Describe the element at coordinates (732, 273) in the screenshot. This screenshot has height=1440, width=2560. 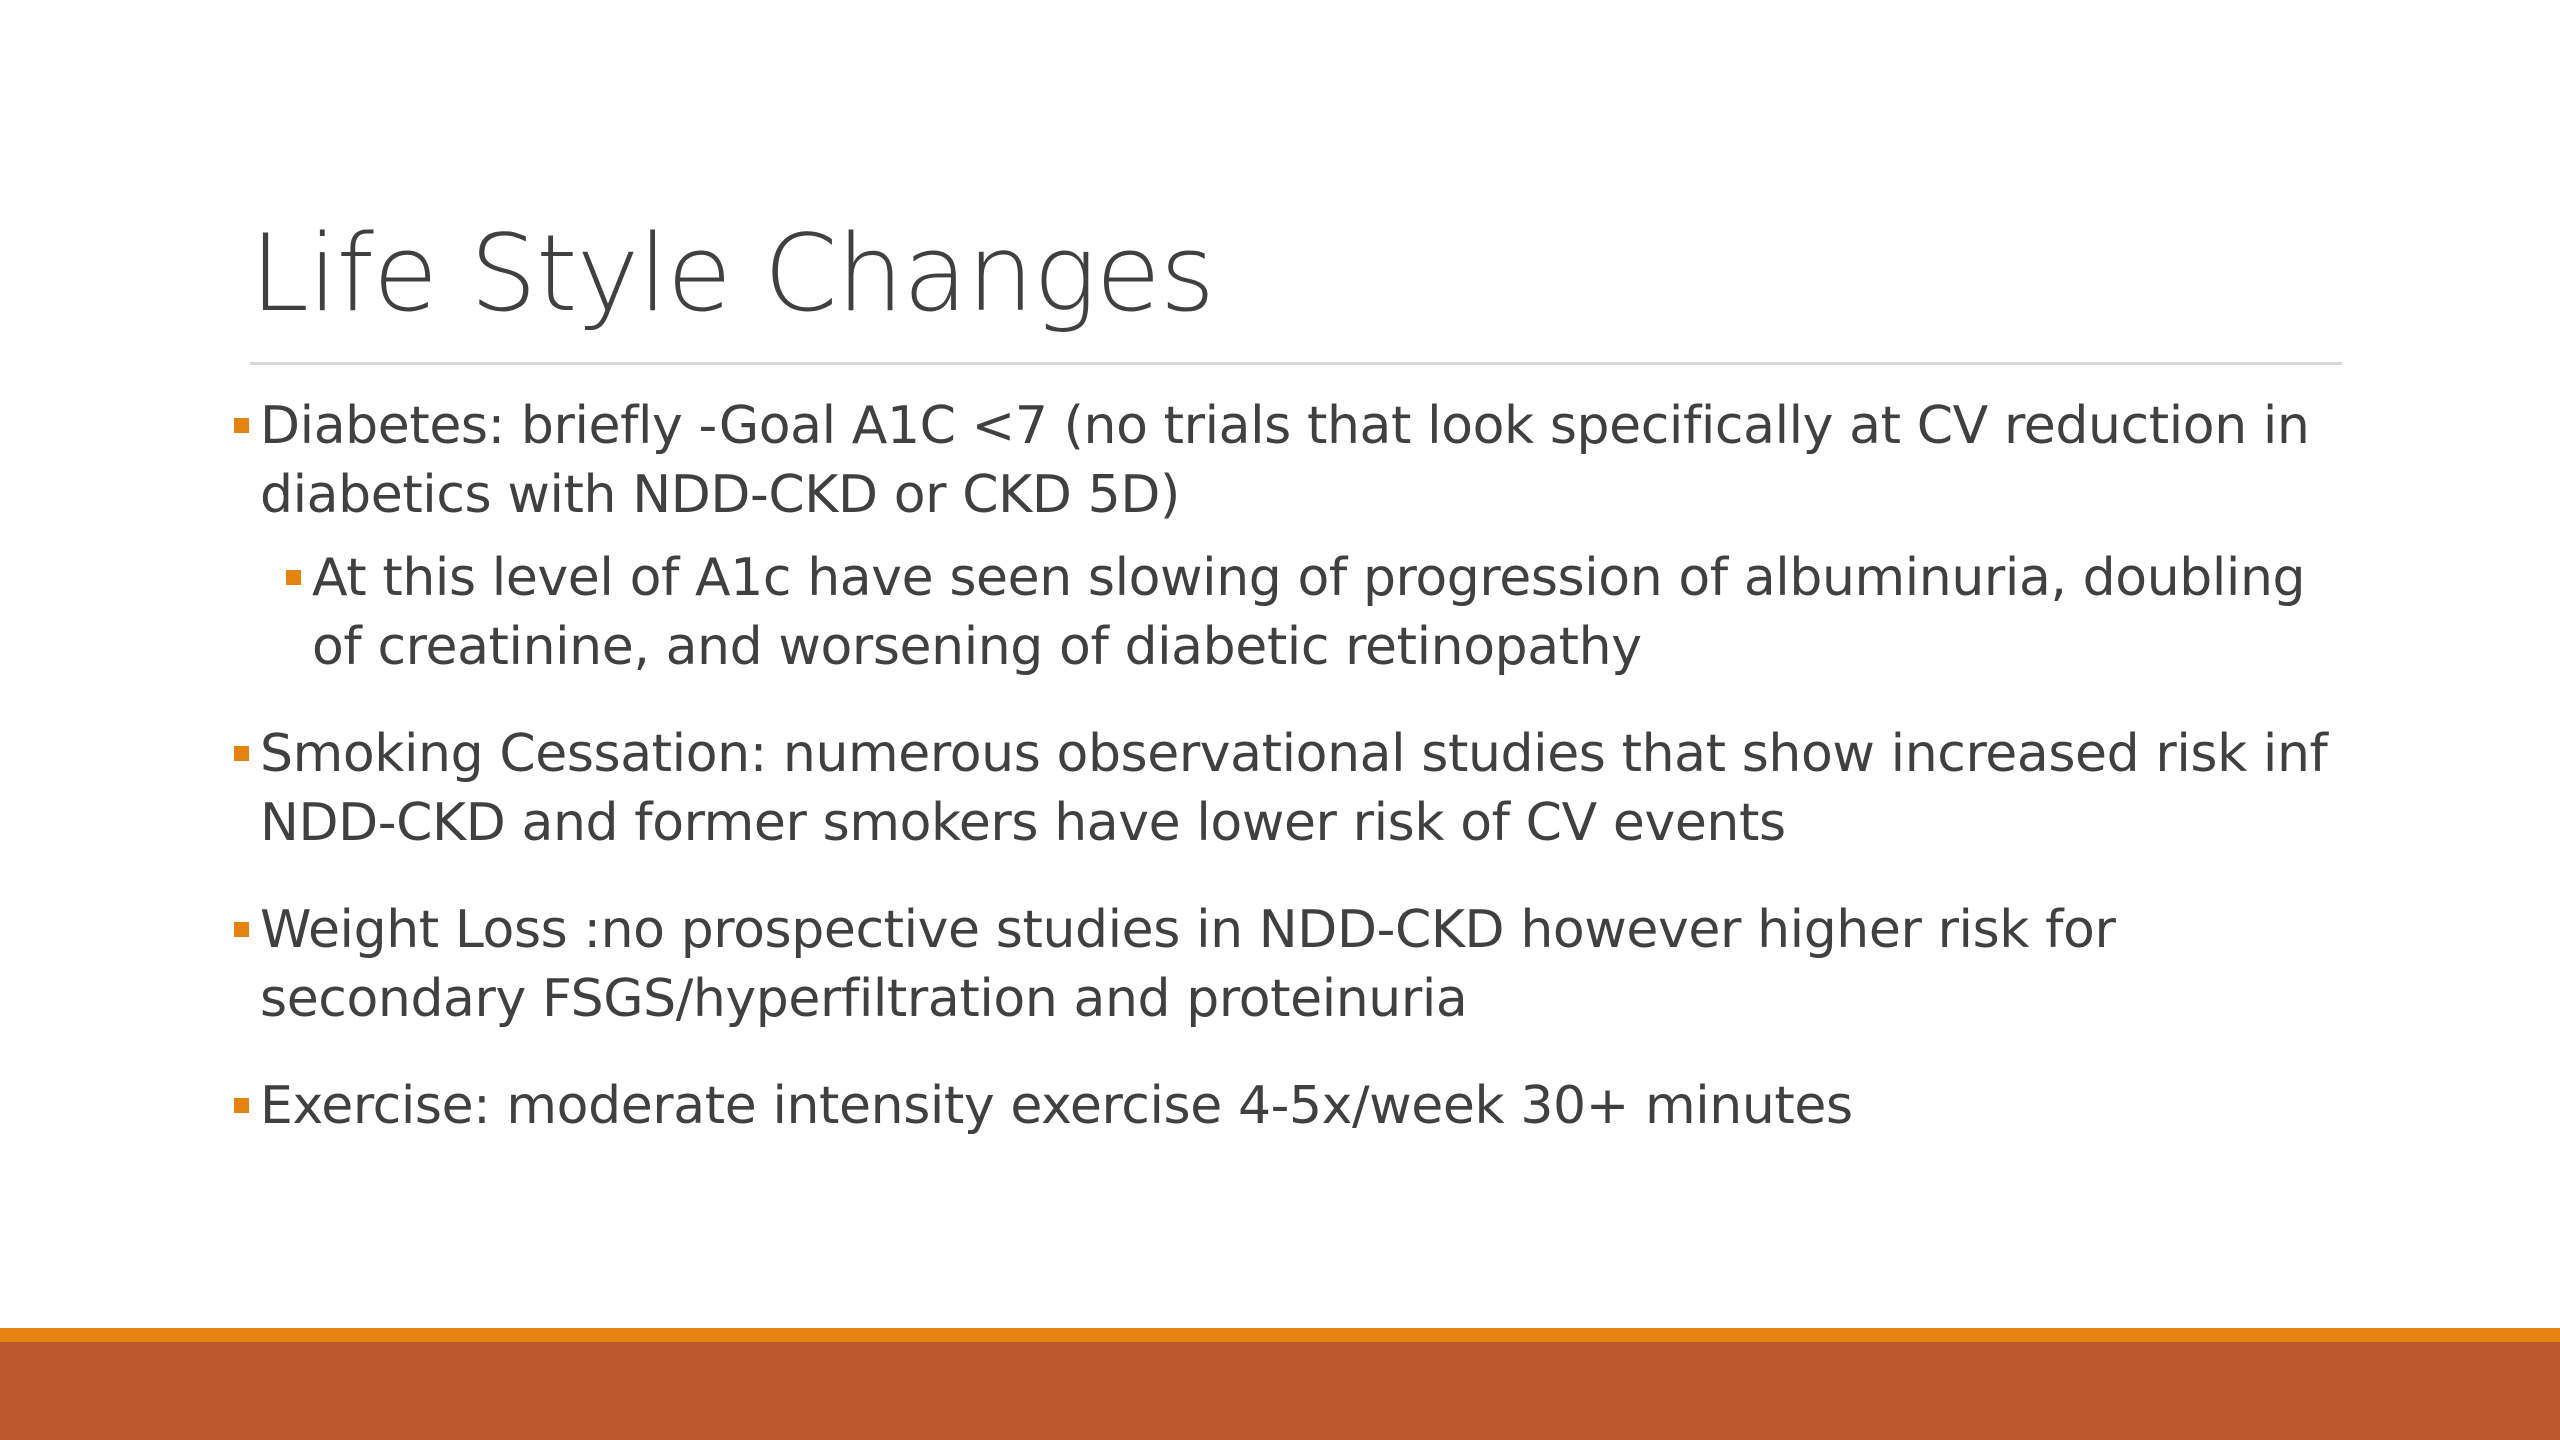
I see `slide-title: Life Style Changes` at that location.